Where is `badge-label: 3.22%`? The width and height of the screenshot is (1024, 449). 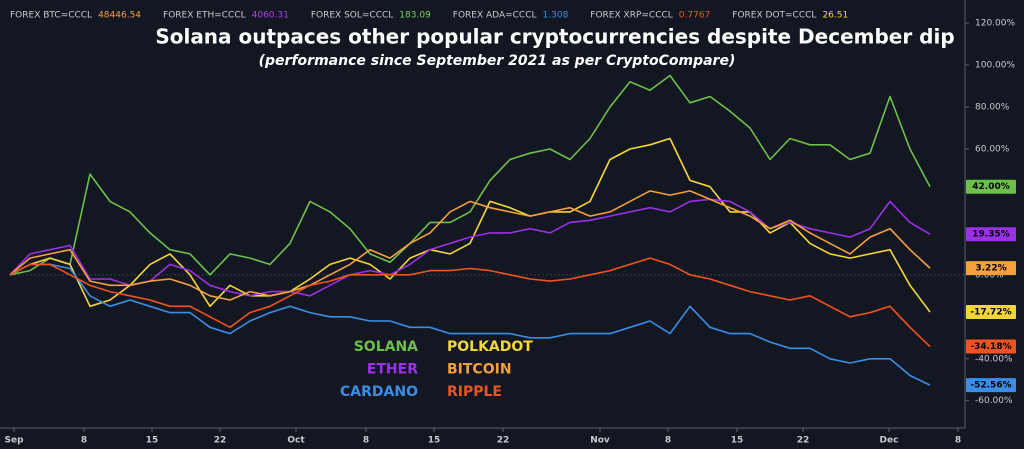
badge-label: 3.22% is located at coordinates (990, 269).